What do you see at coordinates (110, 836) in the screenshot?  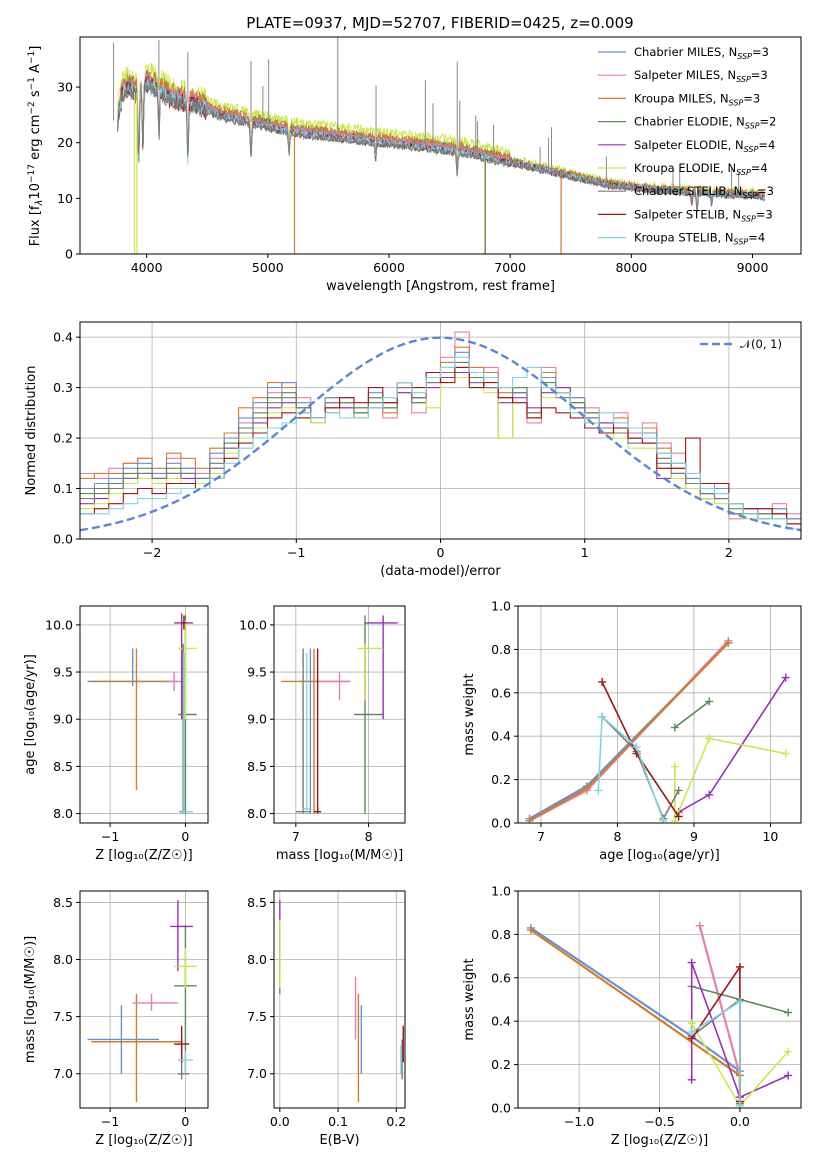 I see `z-age-xtick-label: −1` at bounding box center [110, 836].